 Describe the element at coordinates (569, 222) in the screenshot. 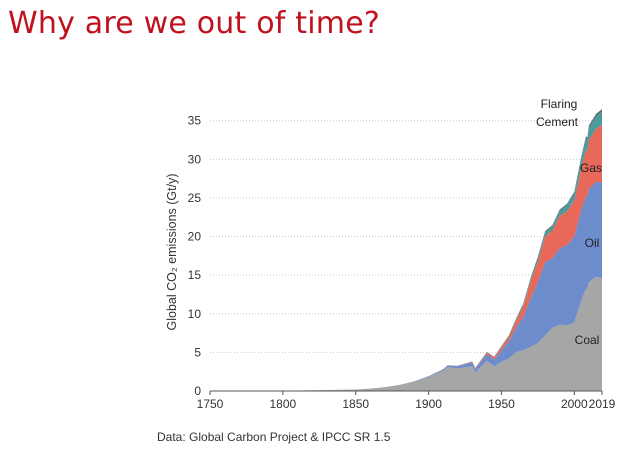

I see `series-labels: Flaring Cement Gas Oil Coal` at that location.